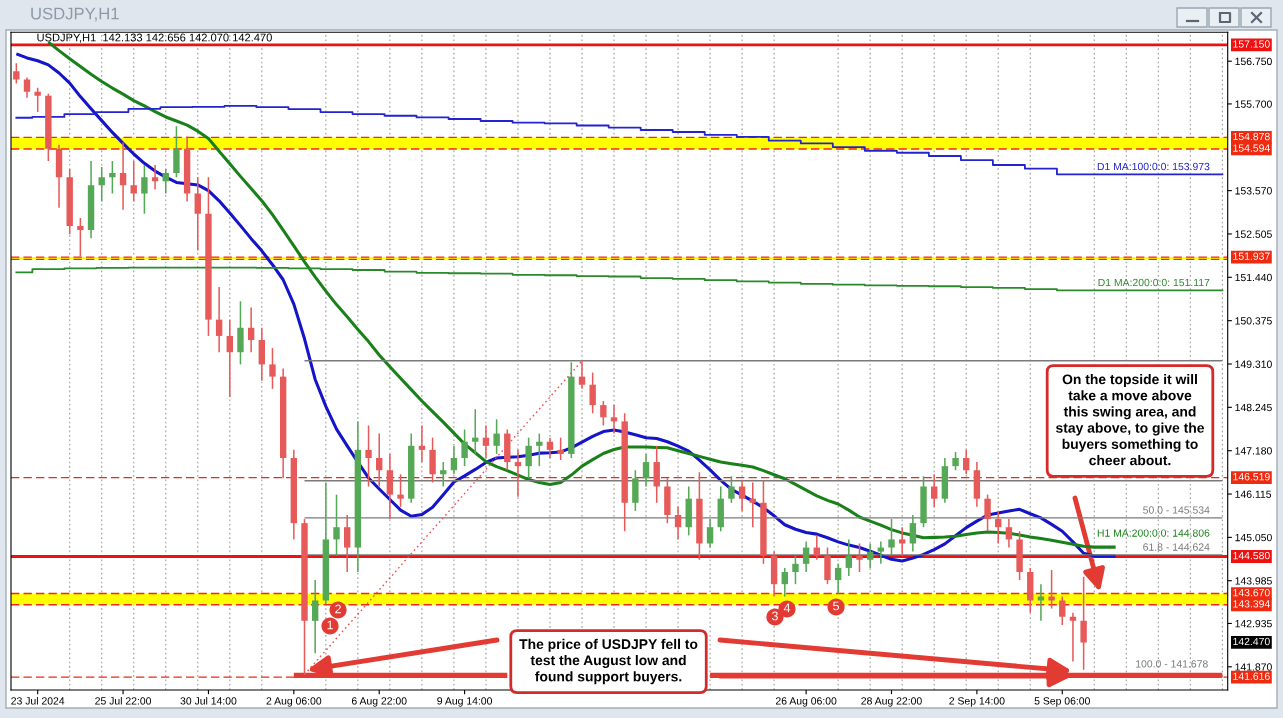  Describe the element at coordinates (608, 661) in the screenshot. I see `annotation: The price of USDJPY fell to test the August low and found support buyers.` at that location.